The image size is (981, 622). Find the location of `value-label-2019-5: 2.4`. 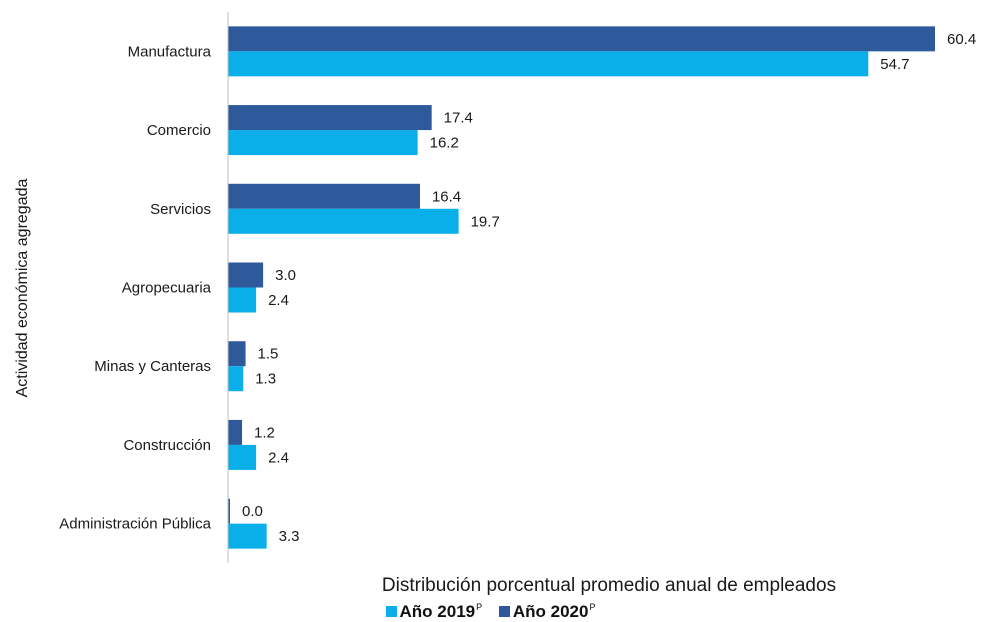

value-label-2019-5: 2.4 is located at coordinates (278, 457).